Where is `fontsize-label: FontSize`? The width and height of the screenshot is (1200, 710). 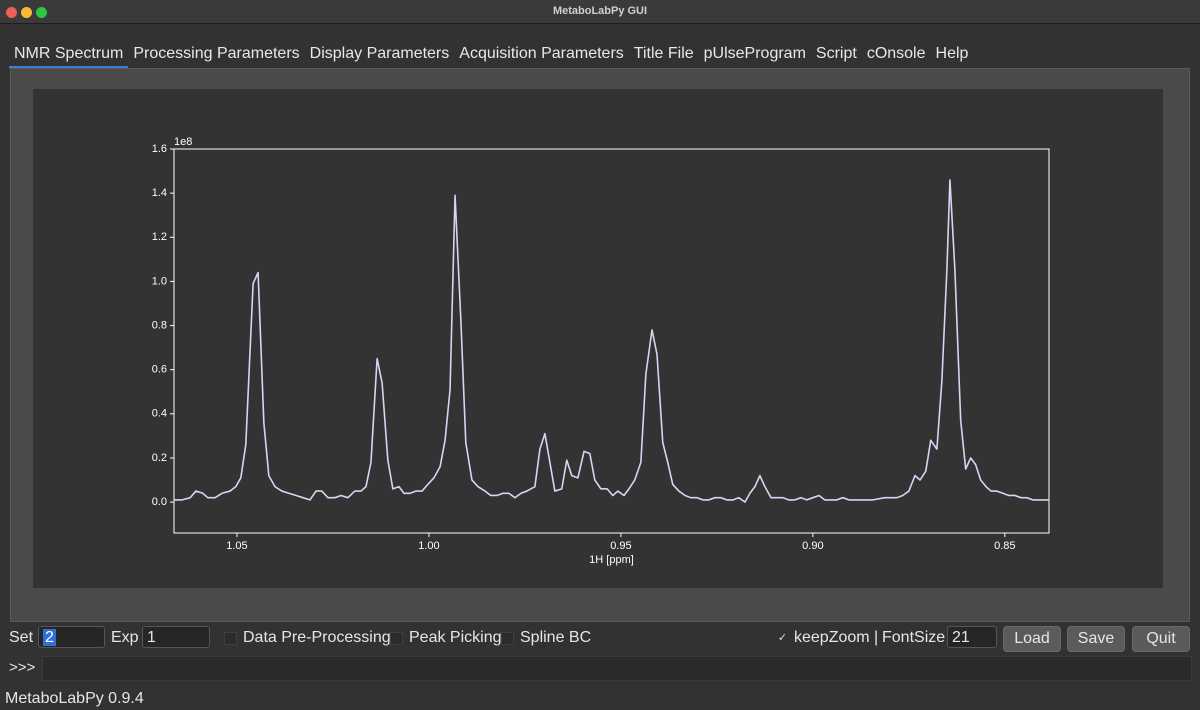 fontsize-label: FontSize is located at coordinates (914, 637).